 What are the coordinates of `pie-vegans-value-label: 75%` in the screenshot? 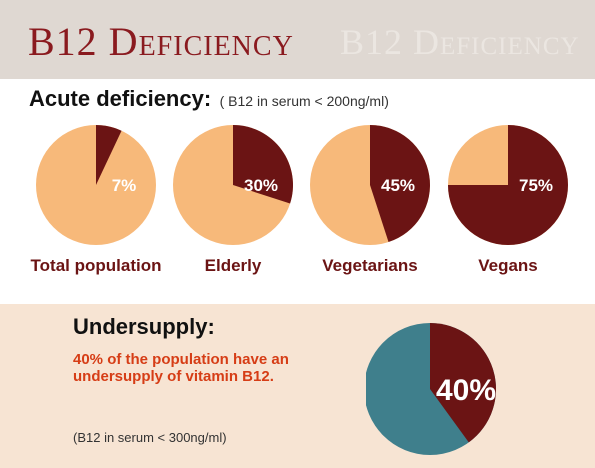 It's located at (536, 185).